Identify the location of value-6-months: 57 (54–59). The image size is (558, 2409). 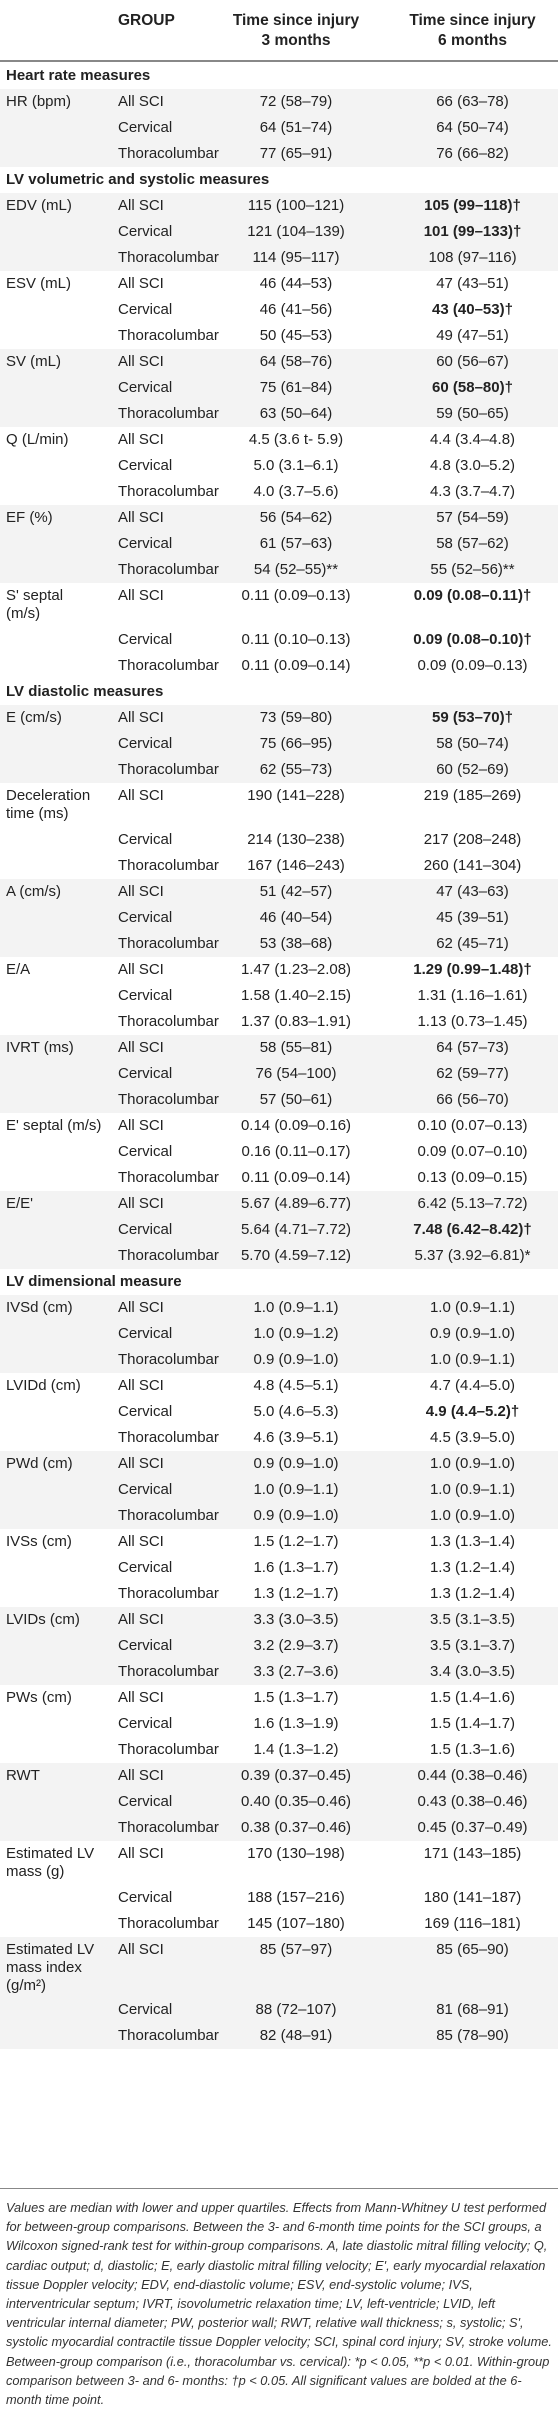
(472, 517).